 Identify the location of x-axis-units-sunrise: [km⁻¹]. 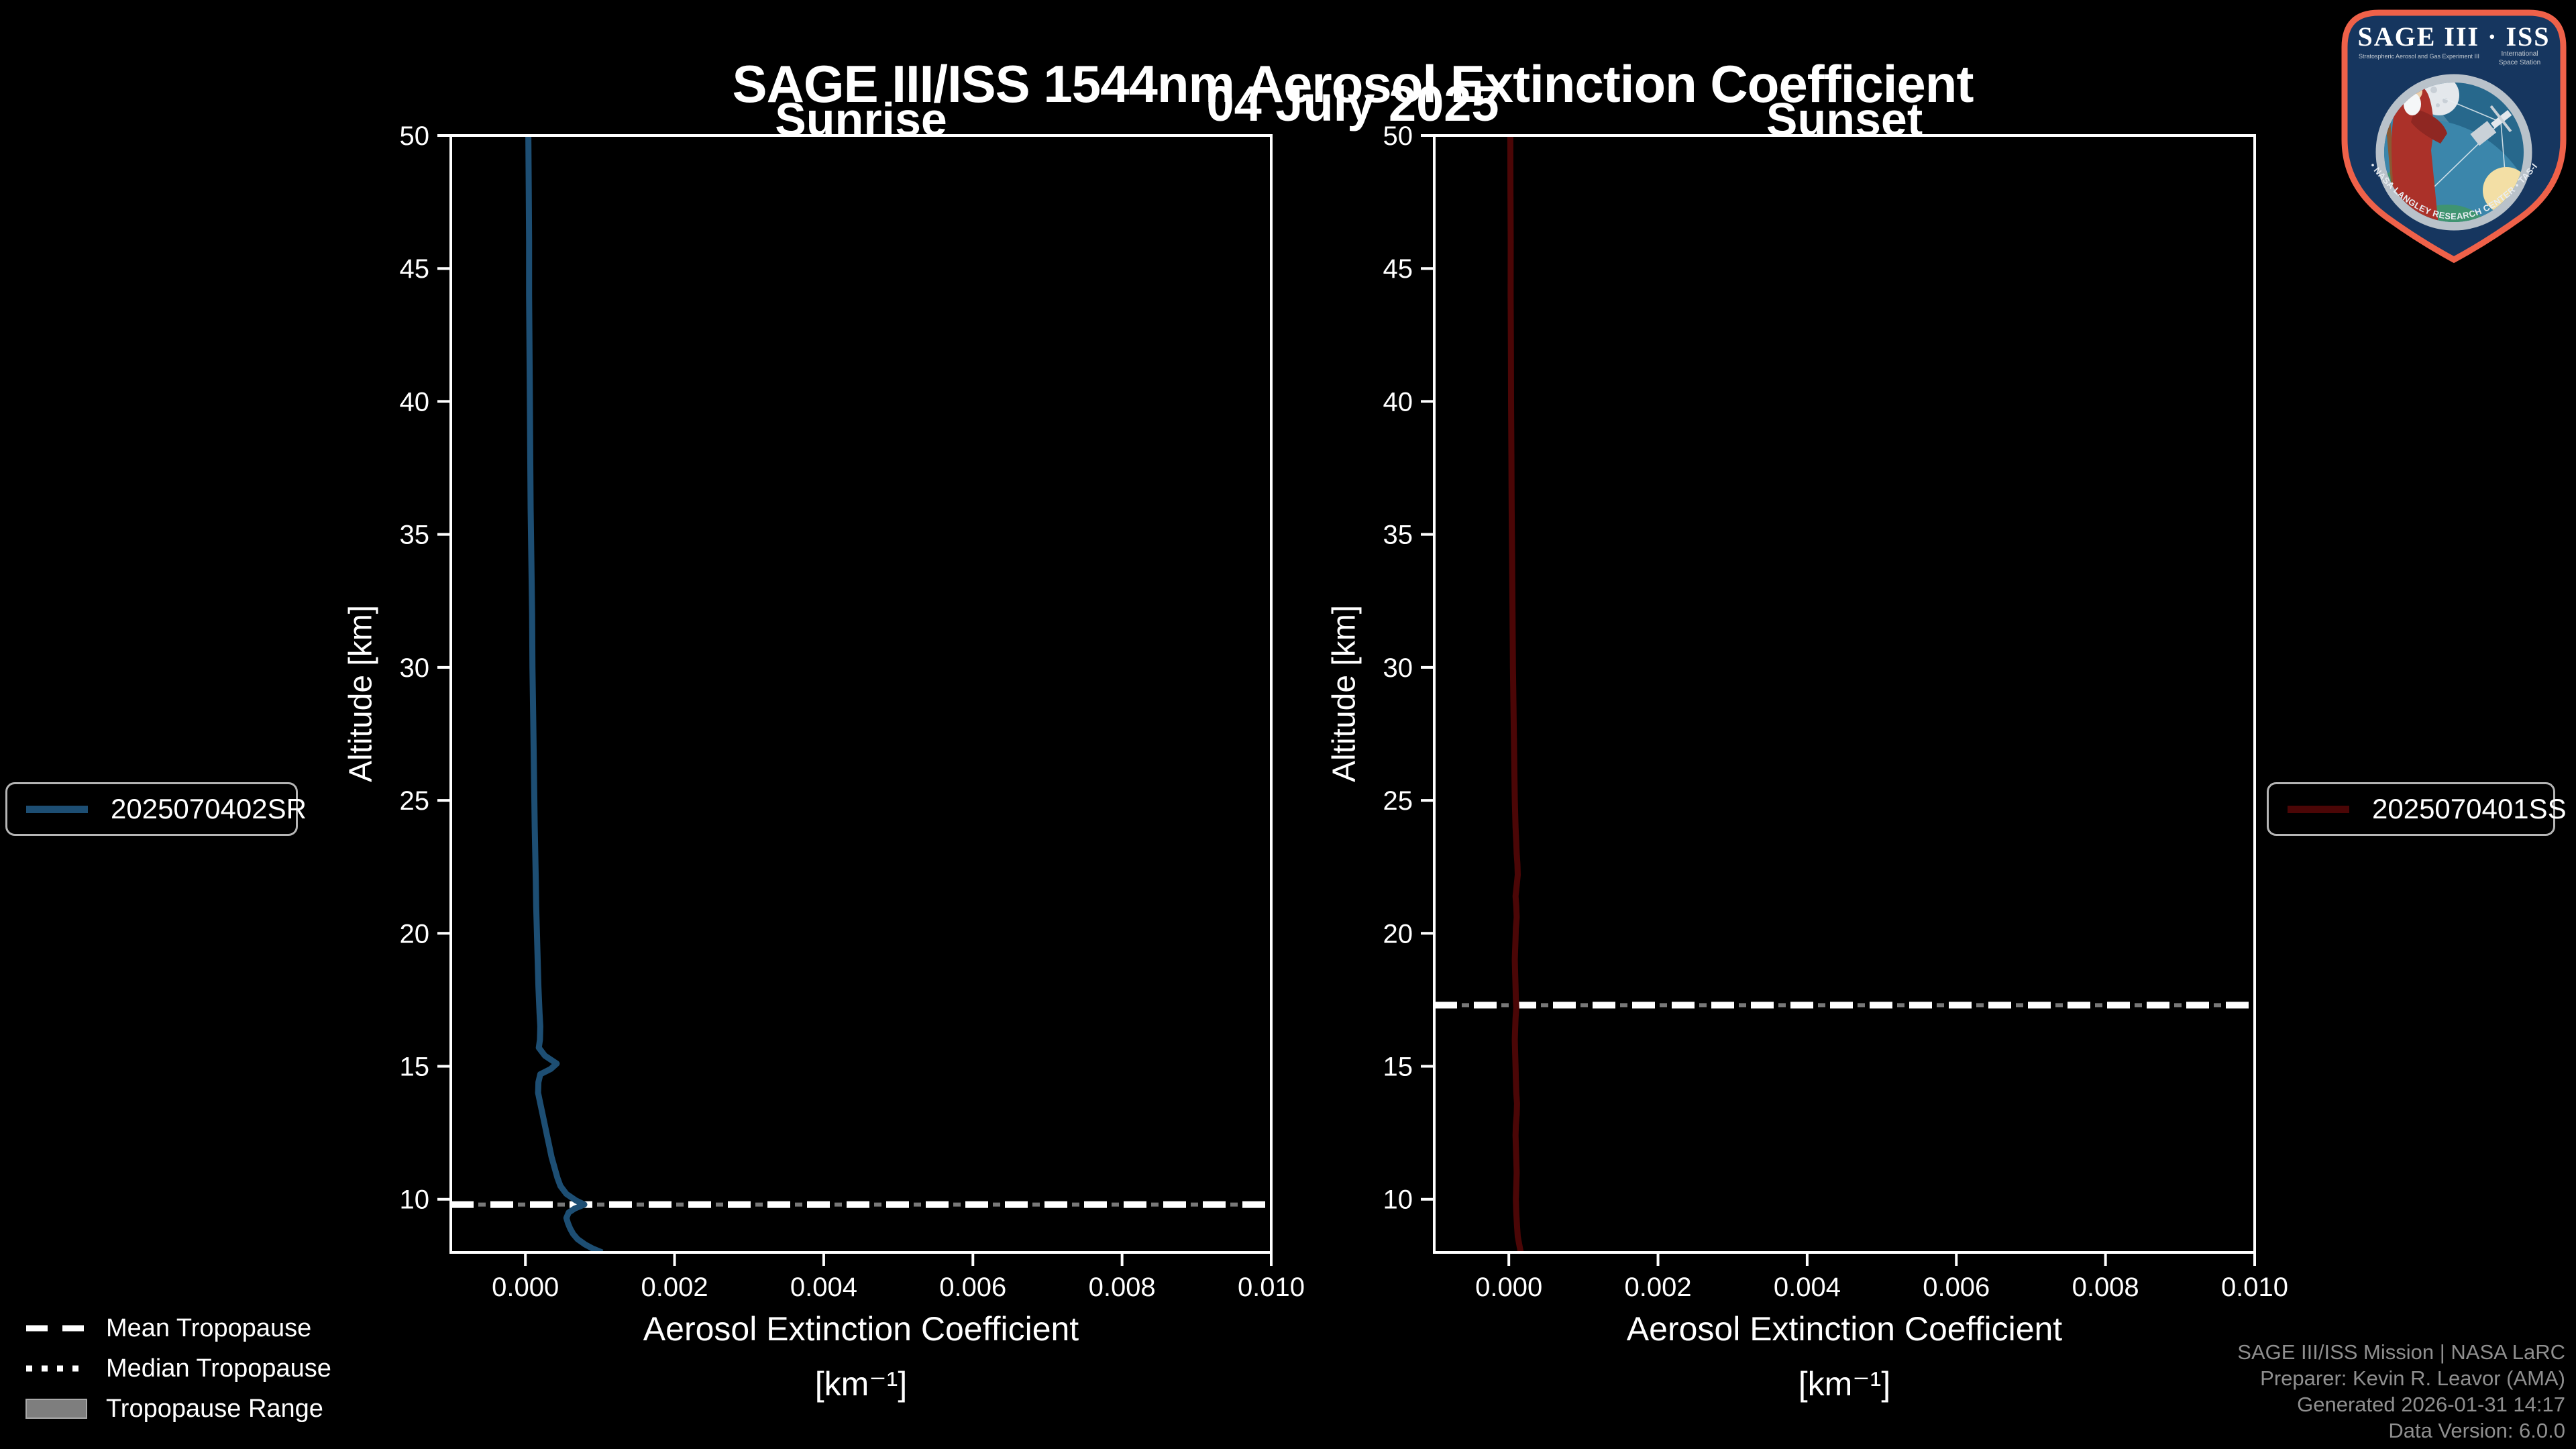
(861, 1384).